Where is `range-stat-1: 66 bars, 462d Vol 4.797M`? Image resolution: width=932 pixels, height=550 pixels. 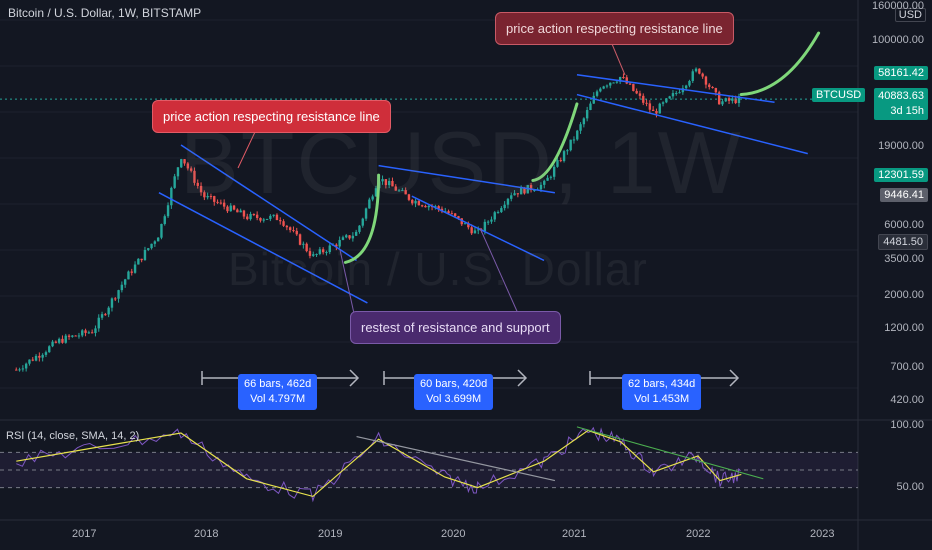
range-stat-1: 66 bars, 462d Vol 4.797M is located at coordinates (278, 392).